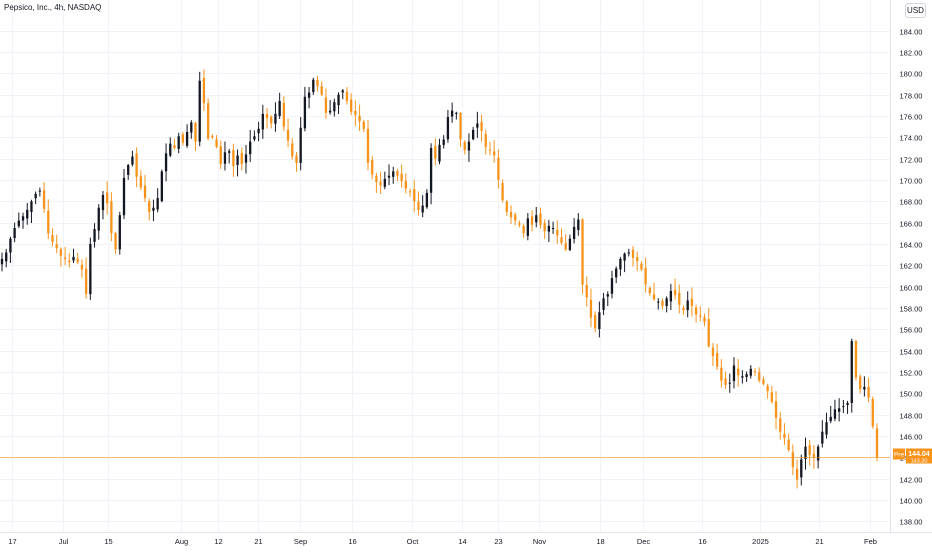  What do you see at coordinates (108, 541) in the screenshot?
I see `x-tick-label: 15` at bounding box center [108, 541].